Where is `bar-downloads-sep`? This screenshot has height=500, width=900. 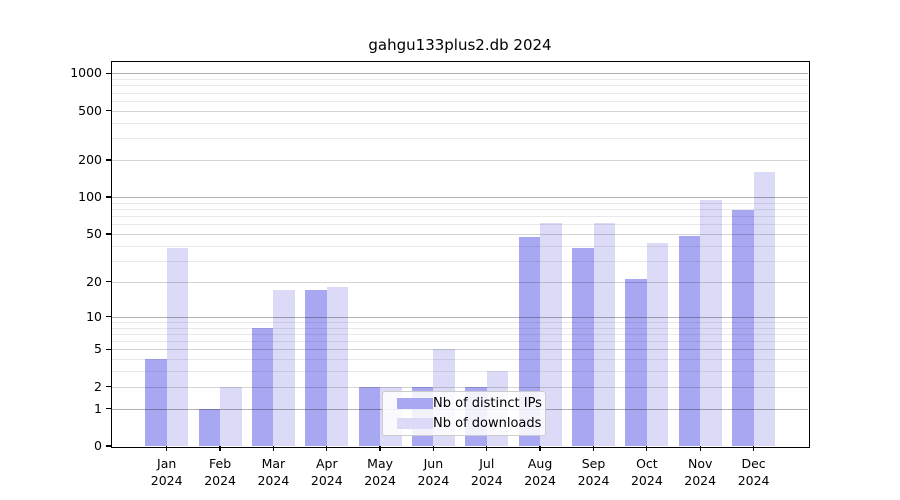
bar-downloads-sep is located at coordinates (604, 334).